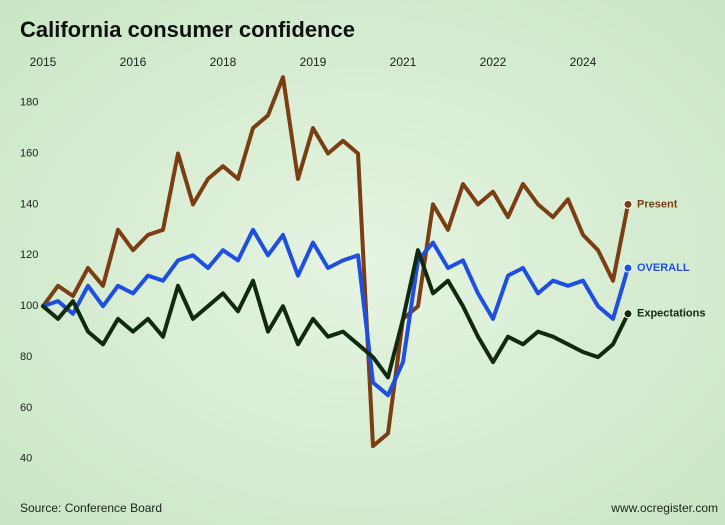 Image resolution: width=725 pixels, height=525 pixels. Describe the element at coordinates (664, 508) in the screenshot. I see `credit: www.ocregister.com` at that location.